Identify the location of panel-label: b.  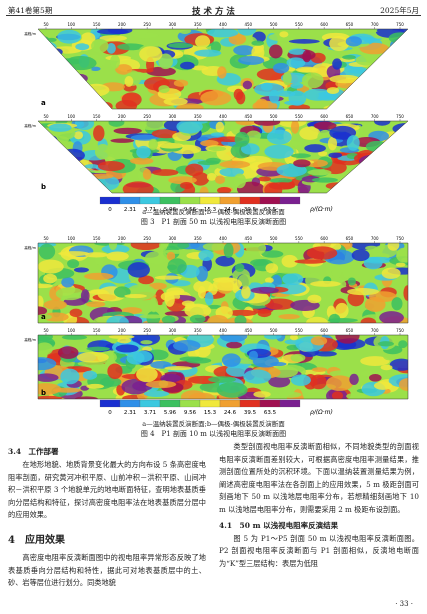
(43, 393).